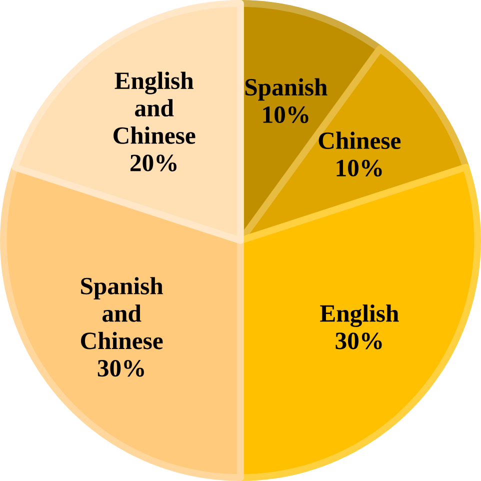  What do you see at coordinates (286, 89) in the screenshot?
I see `slice-label: Spanish` at bounding box center [286, 89].